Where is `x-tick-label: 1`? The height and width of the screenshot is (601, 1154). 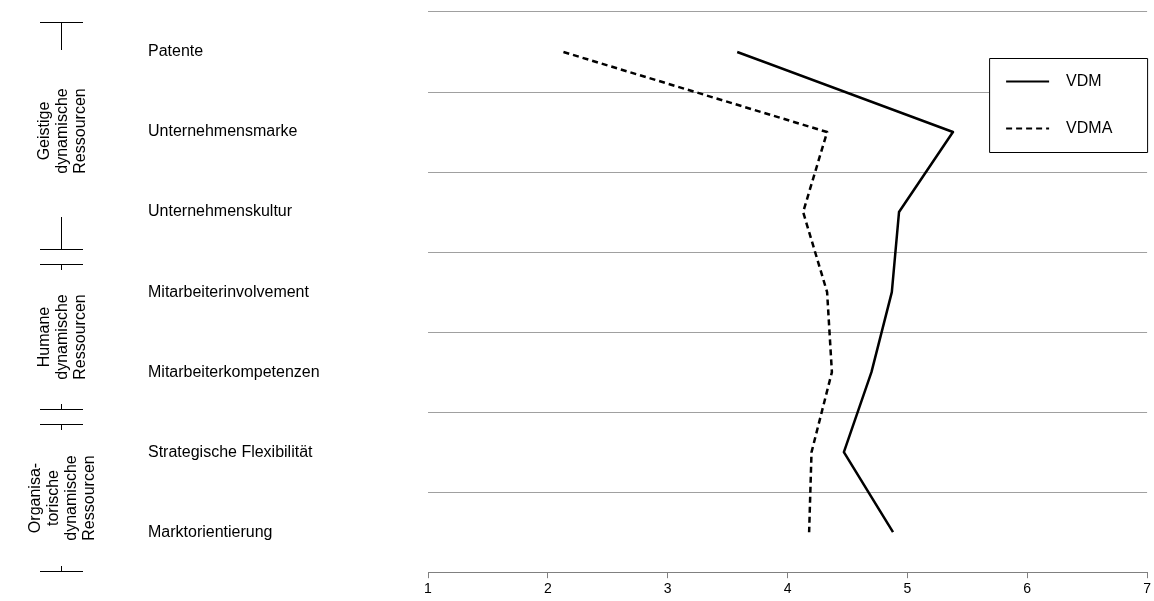 x-tick-label: 1 is located at coordinates (428, 588).